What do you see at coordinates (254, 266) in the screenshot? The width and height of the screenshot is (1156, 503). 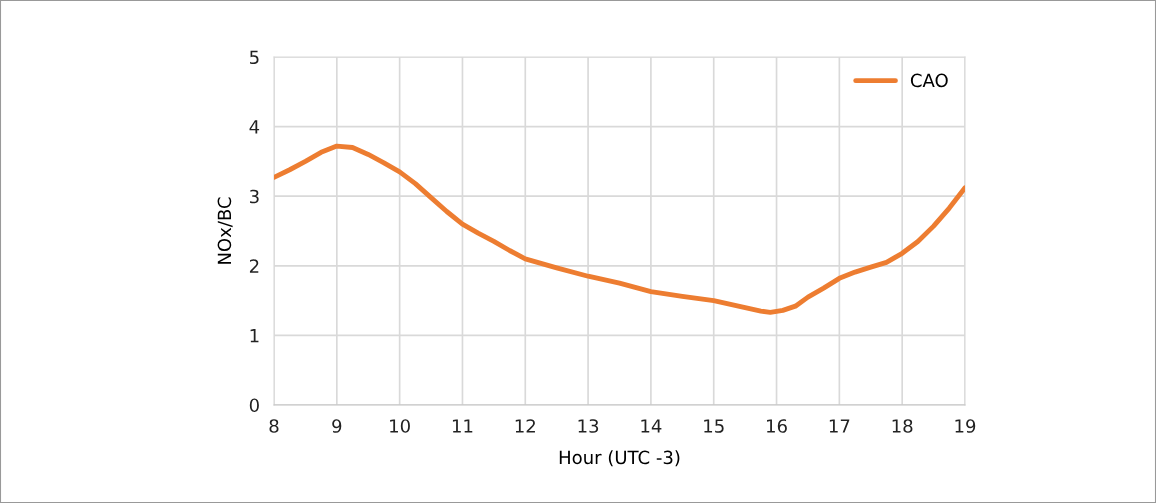 I see `y-tick-label: 2` at bounding box center [254, 266].